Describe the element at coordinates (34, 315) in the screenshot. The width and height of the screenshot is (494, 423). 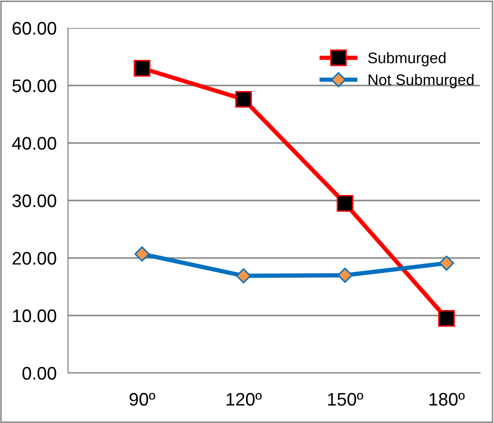
I see `y-tick-label: 10.00` at that location.